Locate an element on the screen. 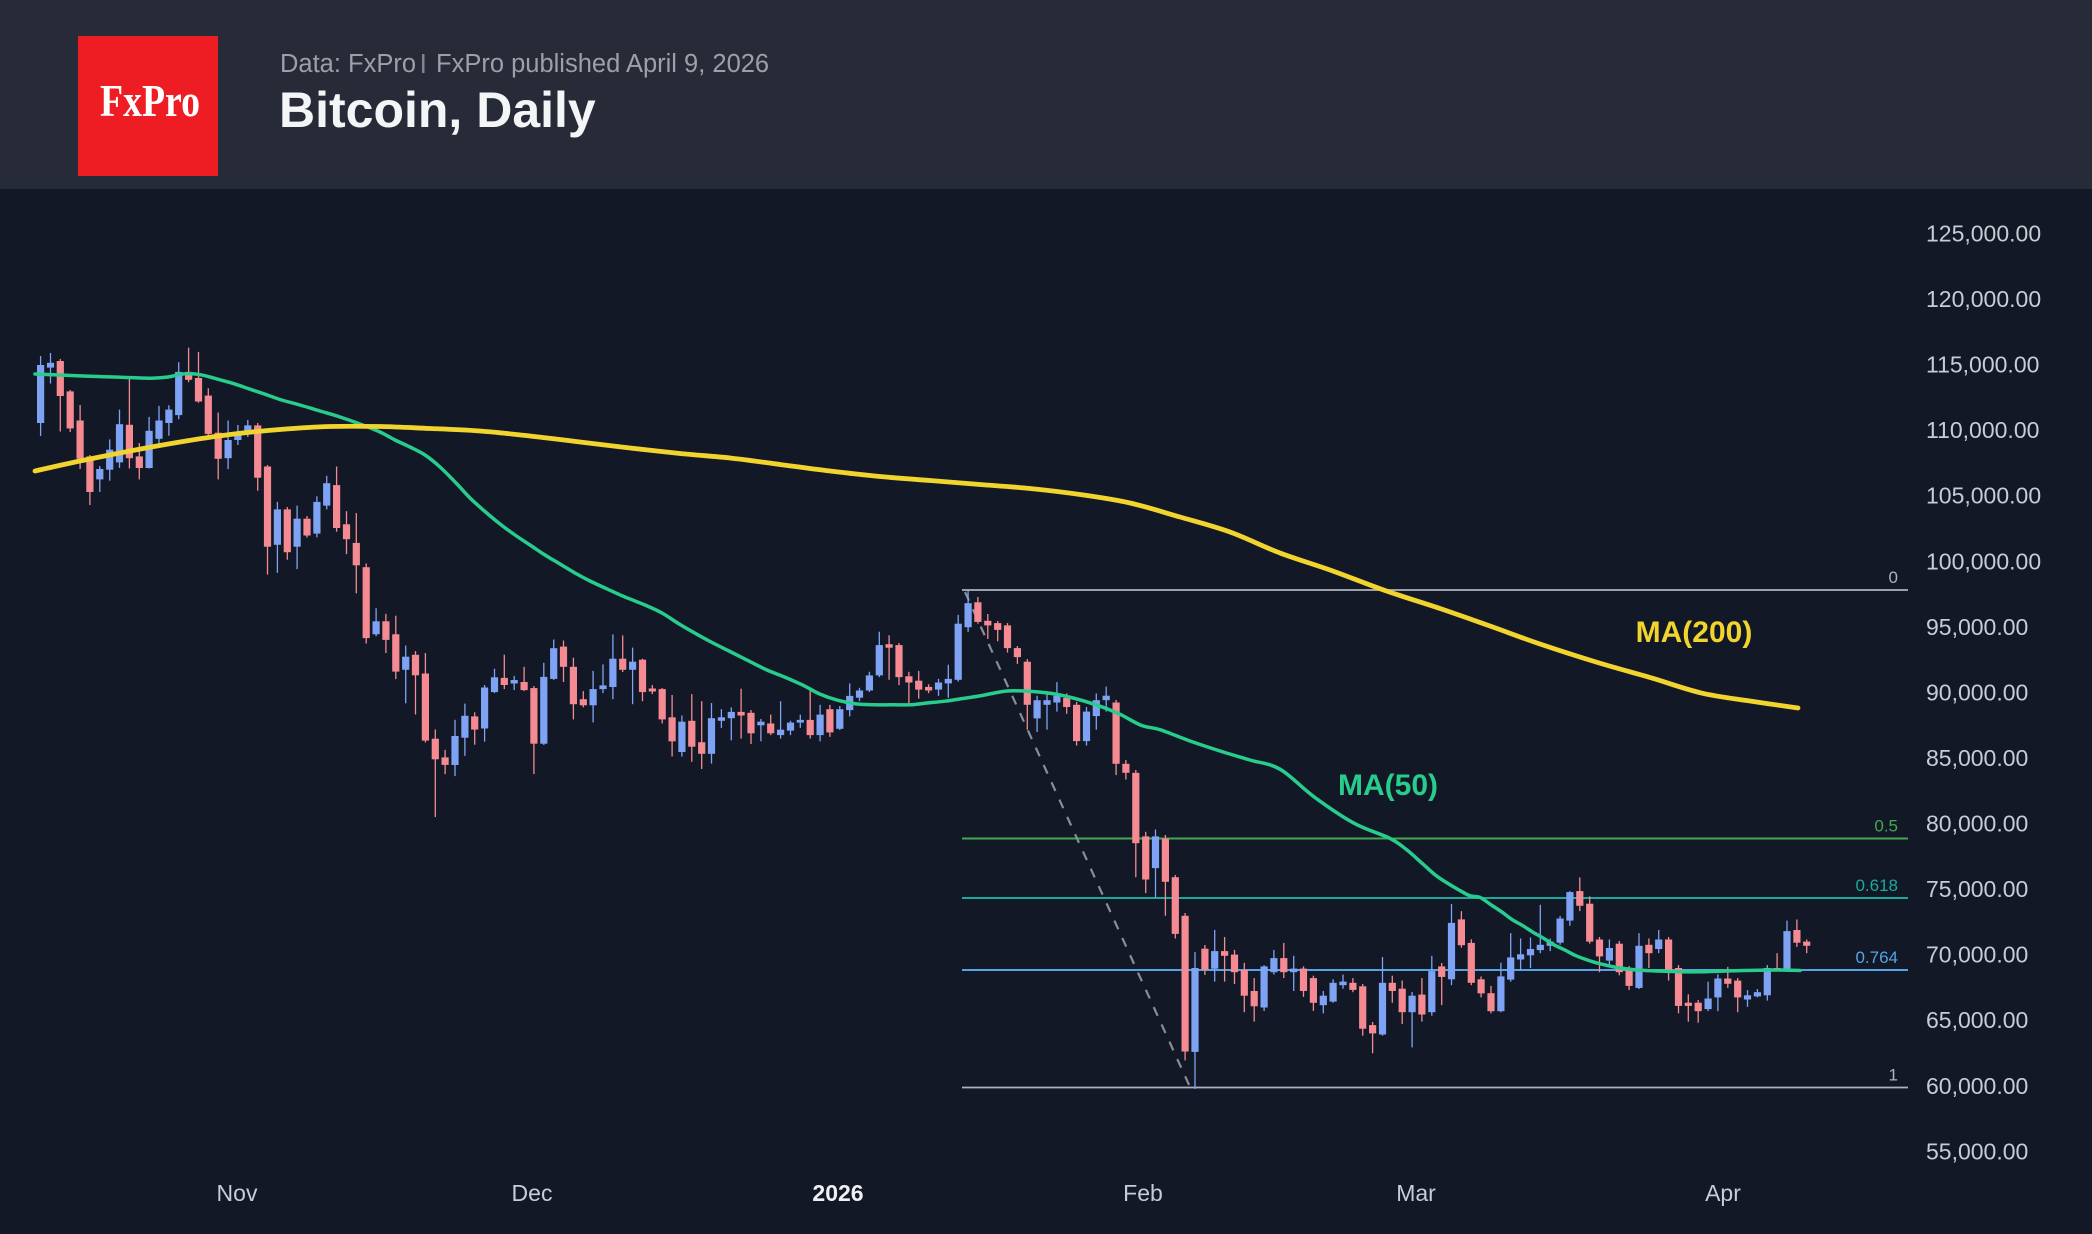 The image size is (2092, 1234). svg-text: 85,000.00 is located at coordinates (1977, 758).